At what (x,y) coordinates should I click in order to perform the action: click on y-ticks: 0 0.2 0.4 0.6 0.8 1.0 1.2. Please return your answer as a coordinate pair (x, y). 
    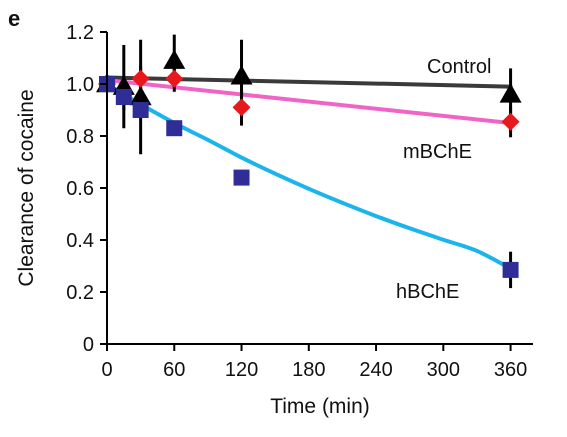
    Looking at the image, I should click on (86, 189).